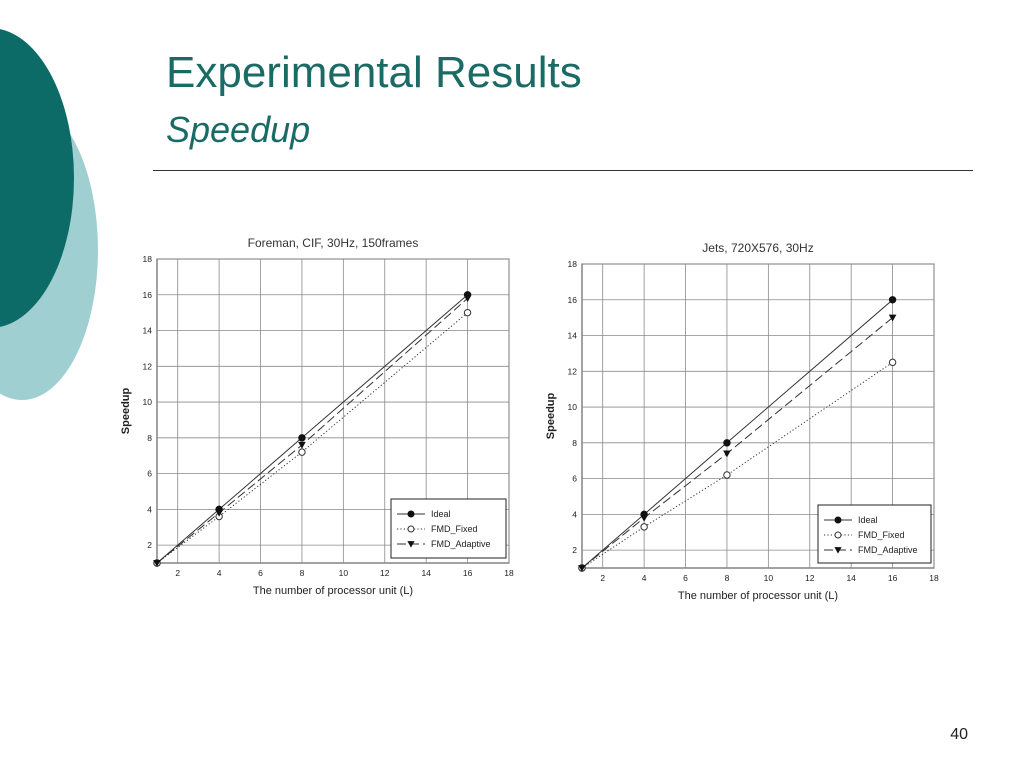 The width and height of the screenshot is (1024, 768). What do you see at coordinates (757, 248) in the screenshot?
I see `chart-title: Jets, 720X576, 30Hz` at bounding box center [757, 248].